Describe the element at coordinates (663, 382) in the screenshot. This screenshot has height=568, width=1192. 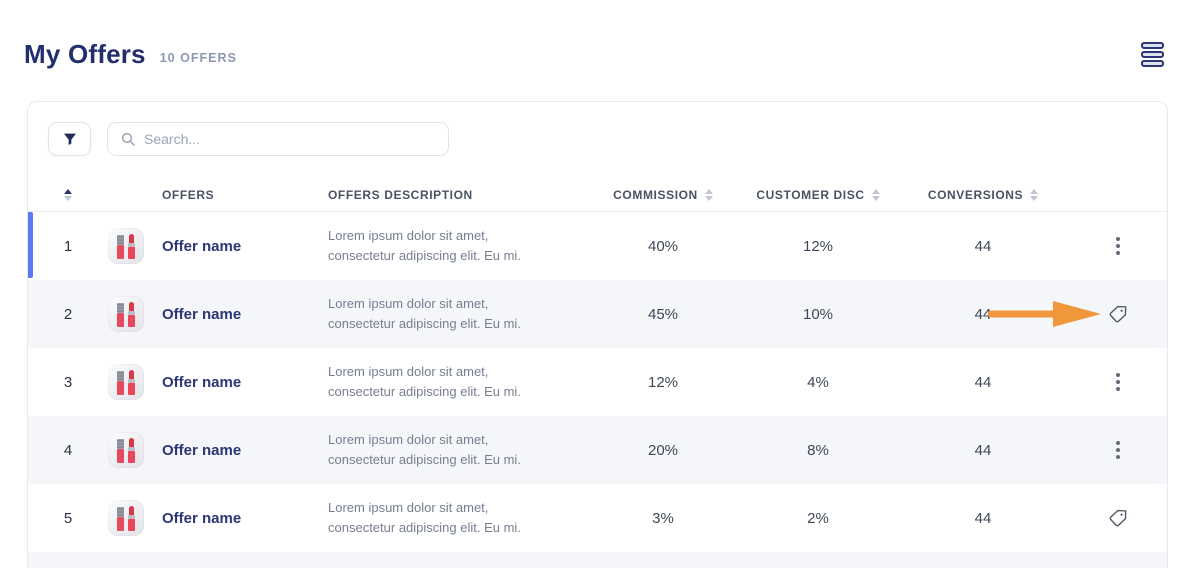
I see `commission-value: 12%` at that location.